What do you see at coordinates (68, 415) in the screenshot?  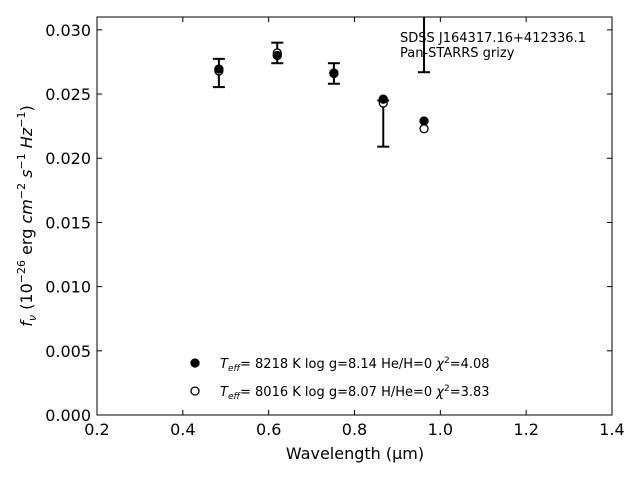 I see `y-tick-label: 0.000` at bounding box center [68, 415].